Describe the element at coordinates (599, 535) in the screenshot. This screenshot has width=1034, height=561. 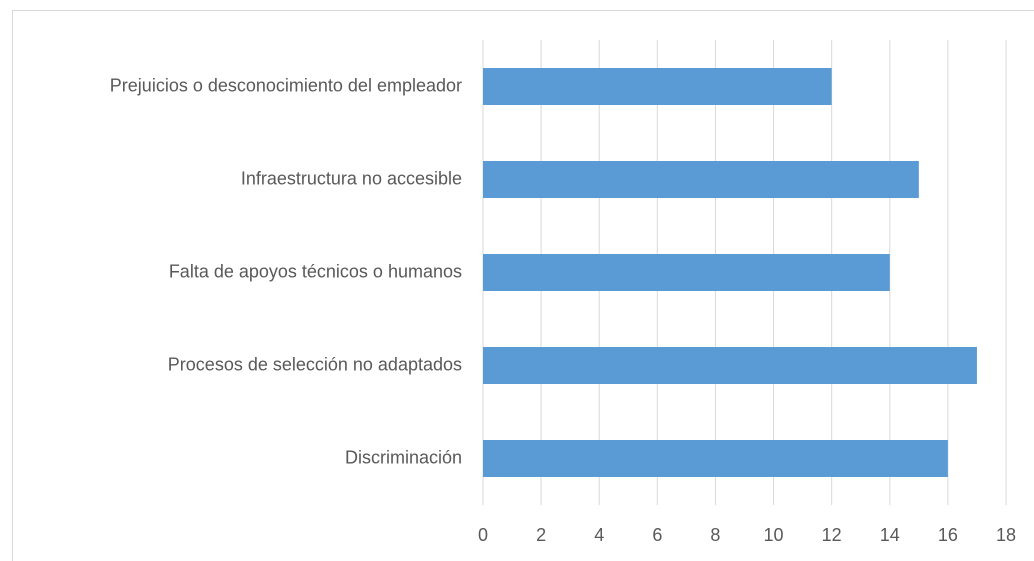
I see `x-tick-label: 4` at that location.